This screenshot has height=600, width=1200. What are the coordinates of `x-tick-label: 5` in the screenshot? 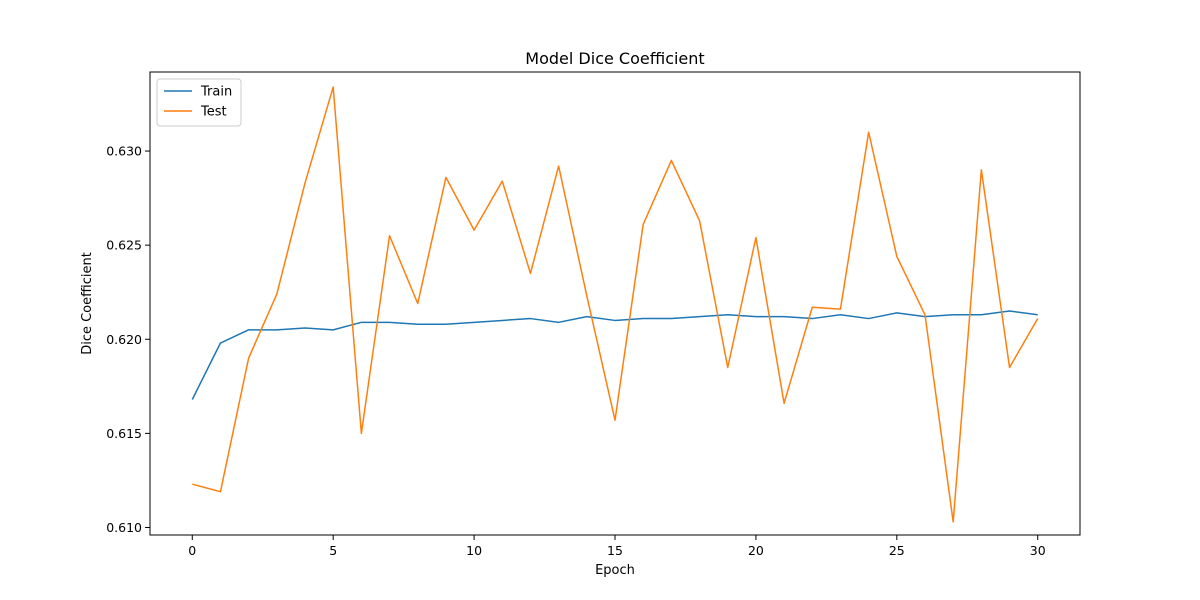 It's located at (333, 550).